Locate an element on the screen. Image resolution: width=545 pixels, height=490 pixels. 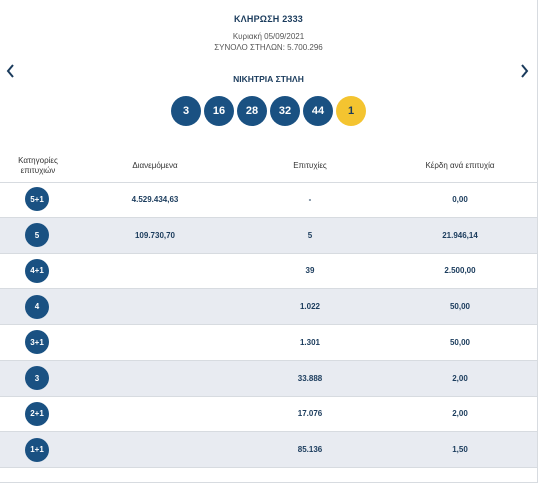
category-badge: 4+1 is located at coordinates (37, 270).